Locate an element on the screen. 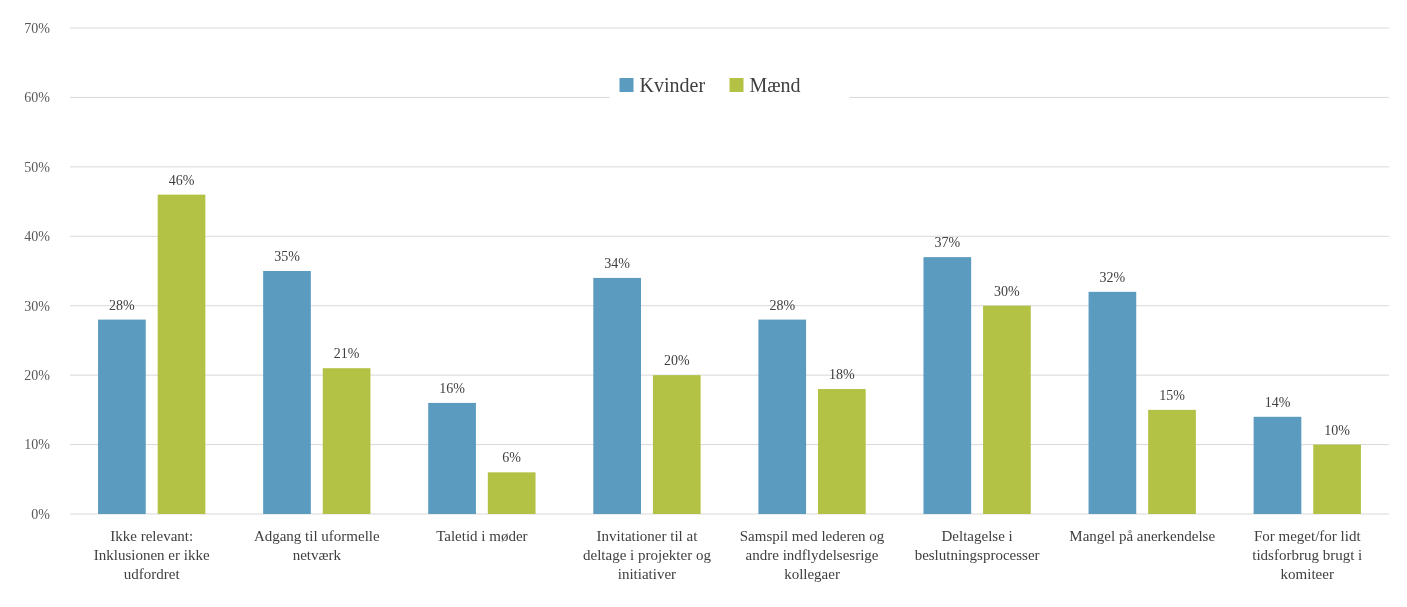  y-tick-label: 60% is located at coordinates (37, 98).